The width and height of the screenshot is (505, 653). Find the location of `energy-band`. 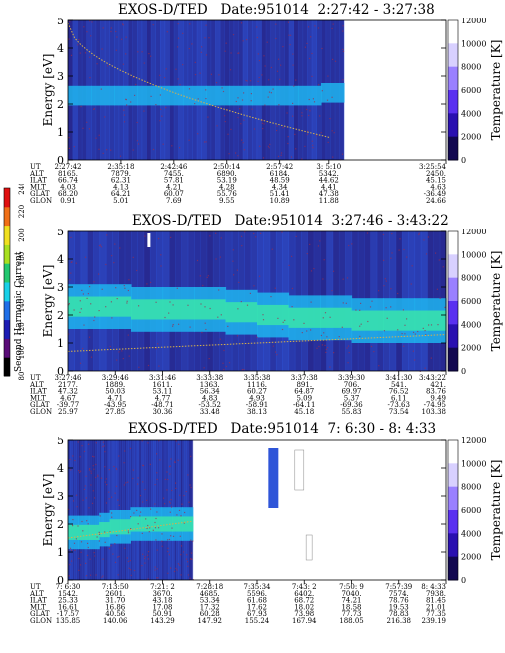

energy-band is located at coordinates (194, 95).